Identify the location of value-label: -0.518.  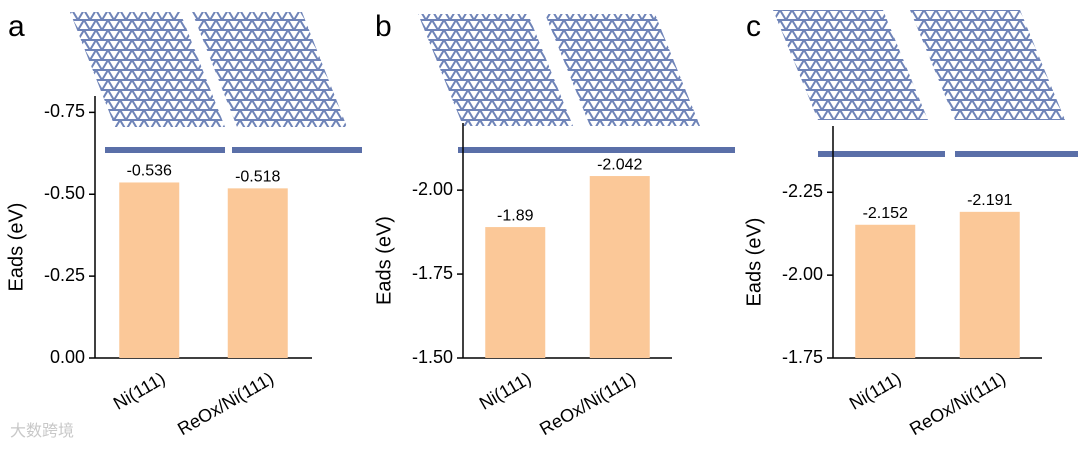
(257, 177).